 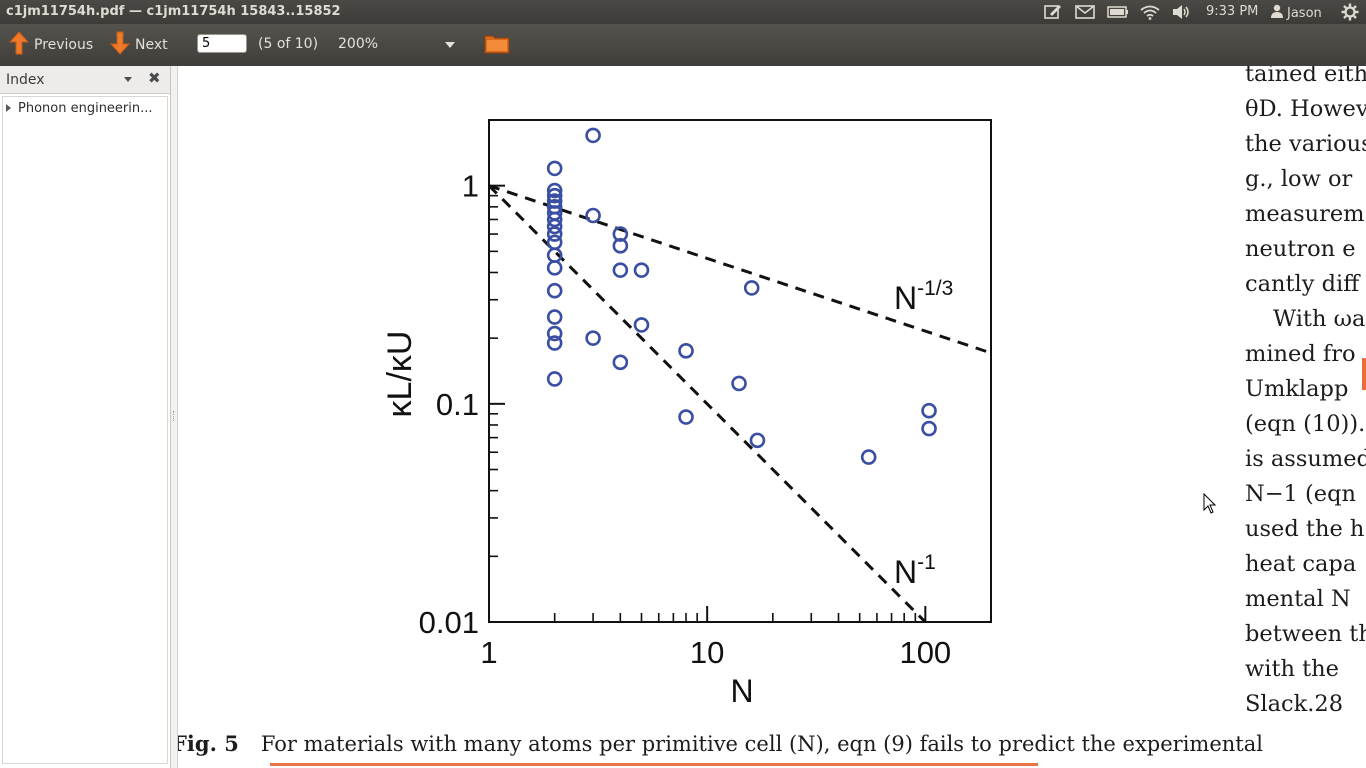 What do you see at coordinates (1298, 599) in the screenshot?
I see `body-text-line: mental N` at bounding box center [1298, 599].